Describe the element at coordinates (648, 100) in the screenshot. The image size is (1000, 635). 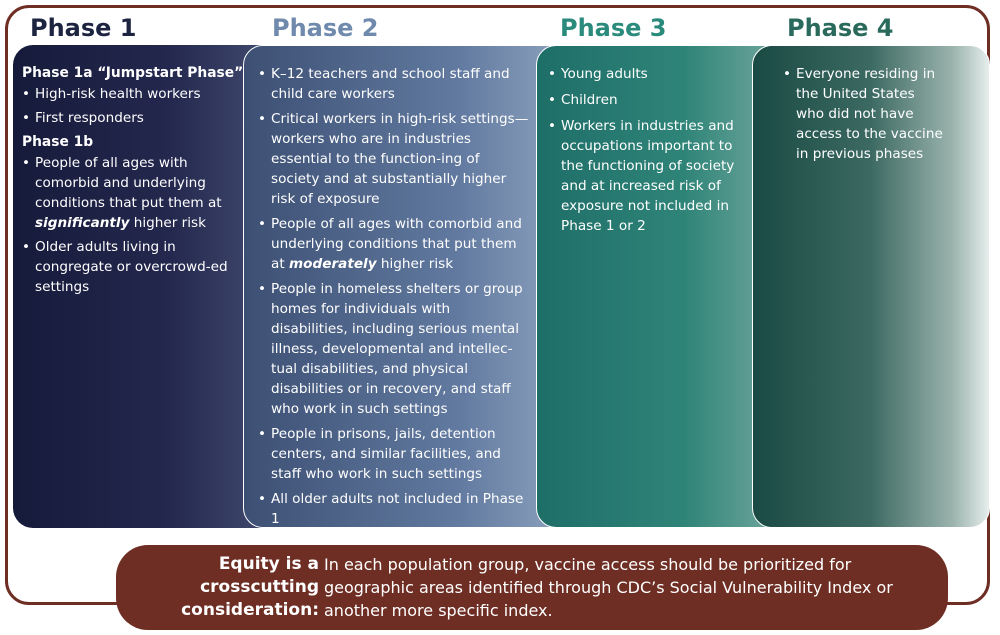
I see `list-item: Children` at that location.